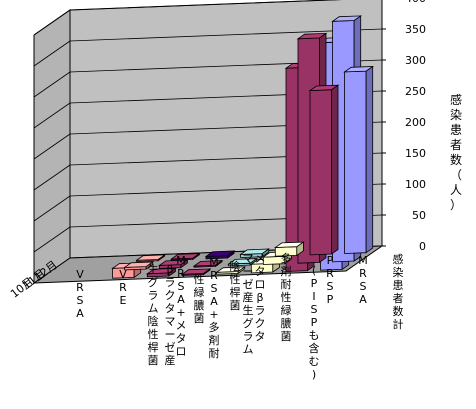  Describe the element at coordinates (404, 126) in the screenshot. I see `y-axis-ticks: 0 50 100 150 200 250 300 350 400` at that location.